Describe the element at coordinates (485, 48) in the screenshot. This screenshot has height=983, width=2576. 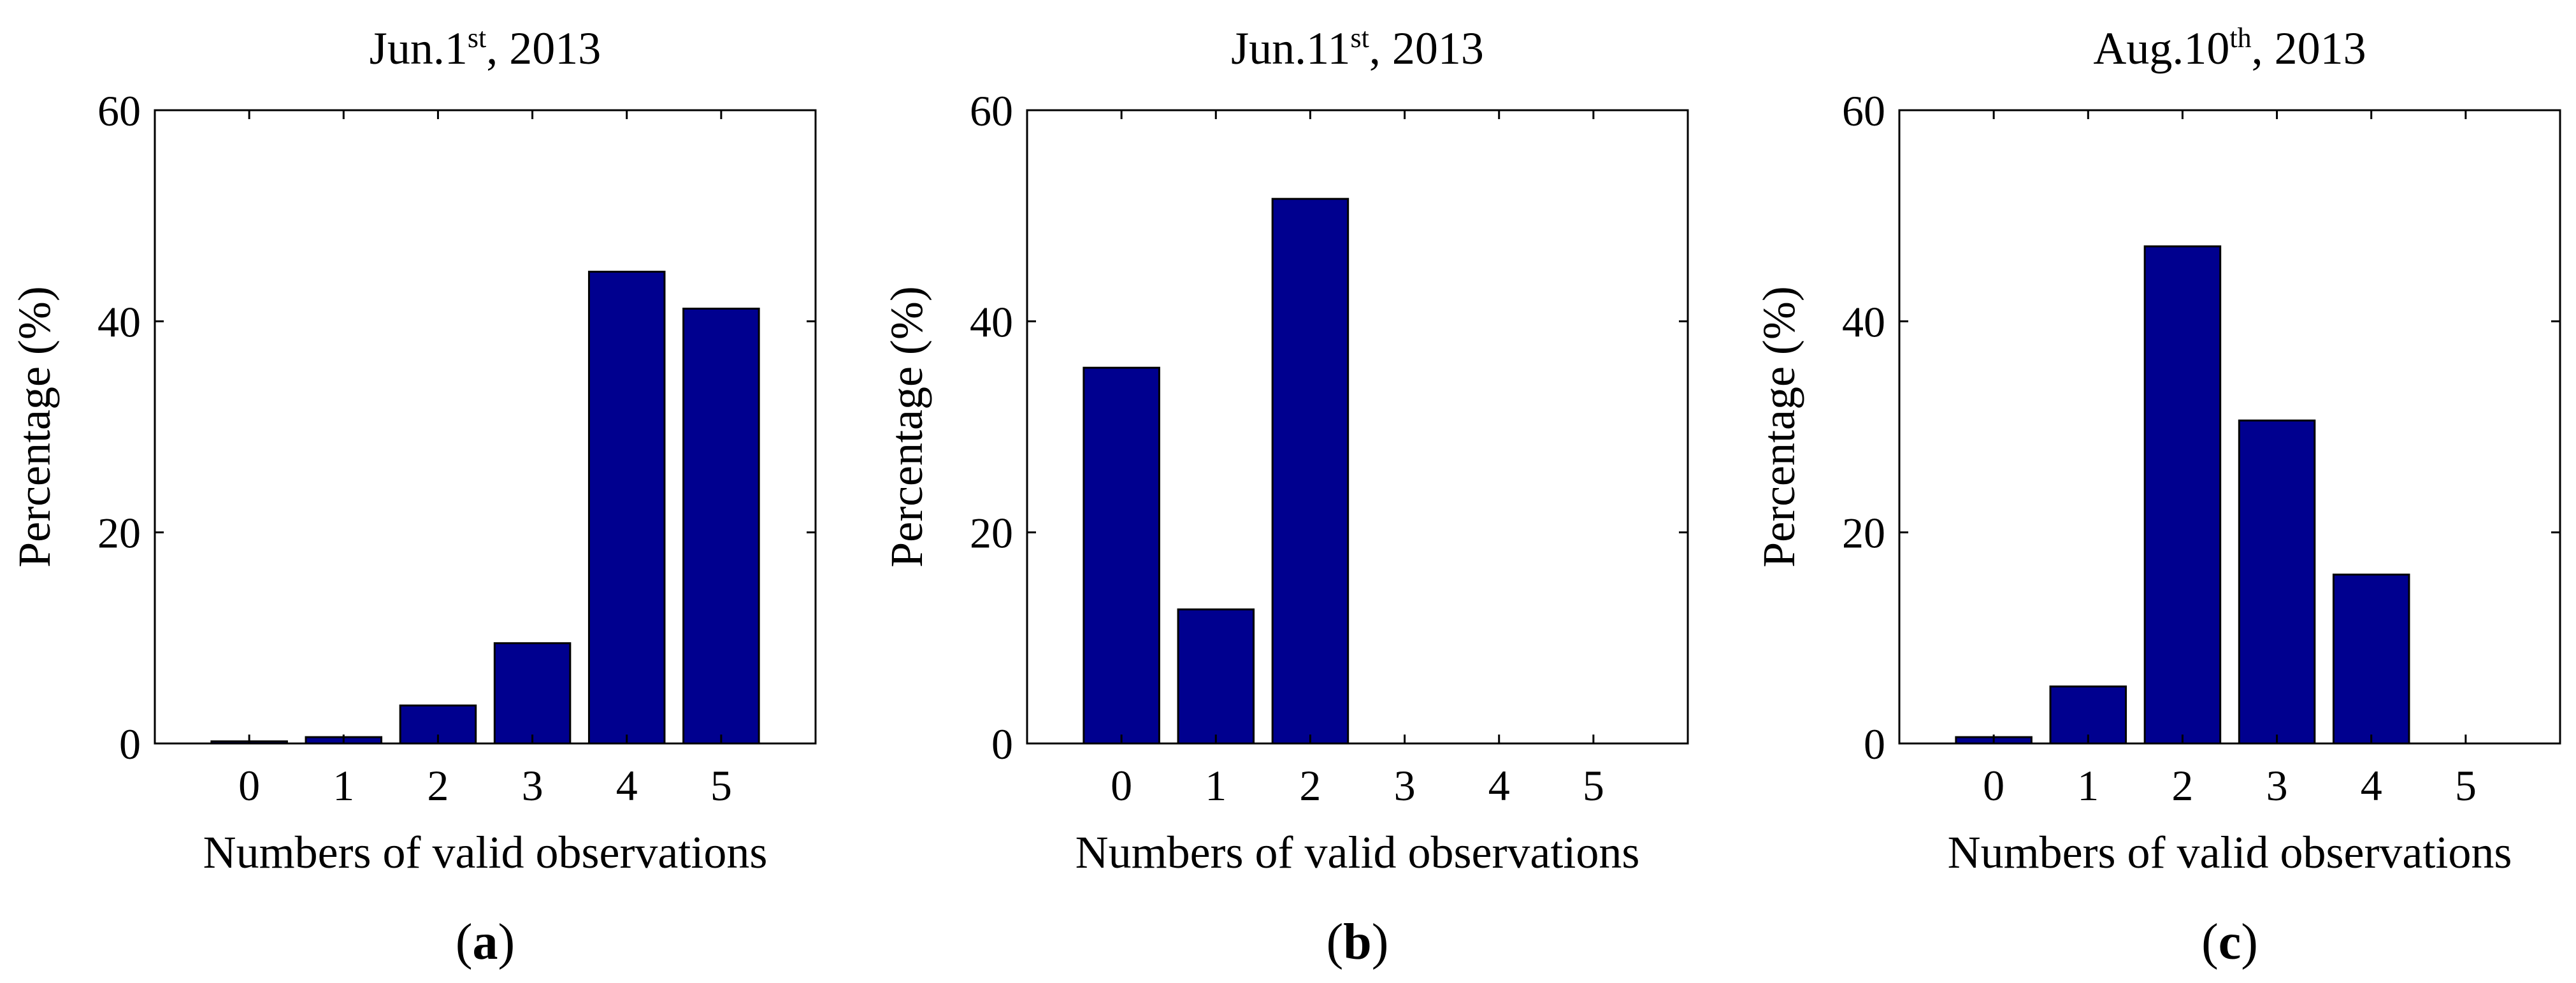
I see `chart-title: Jun.1st, 2013` at that location.